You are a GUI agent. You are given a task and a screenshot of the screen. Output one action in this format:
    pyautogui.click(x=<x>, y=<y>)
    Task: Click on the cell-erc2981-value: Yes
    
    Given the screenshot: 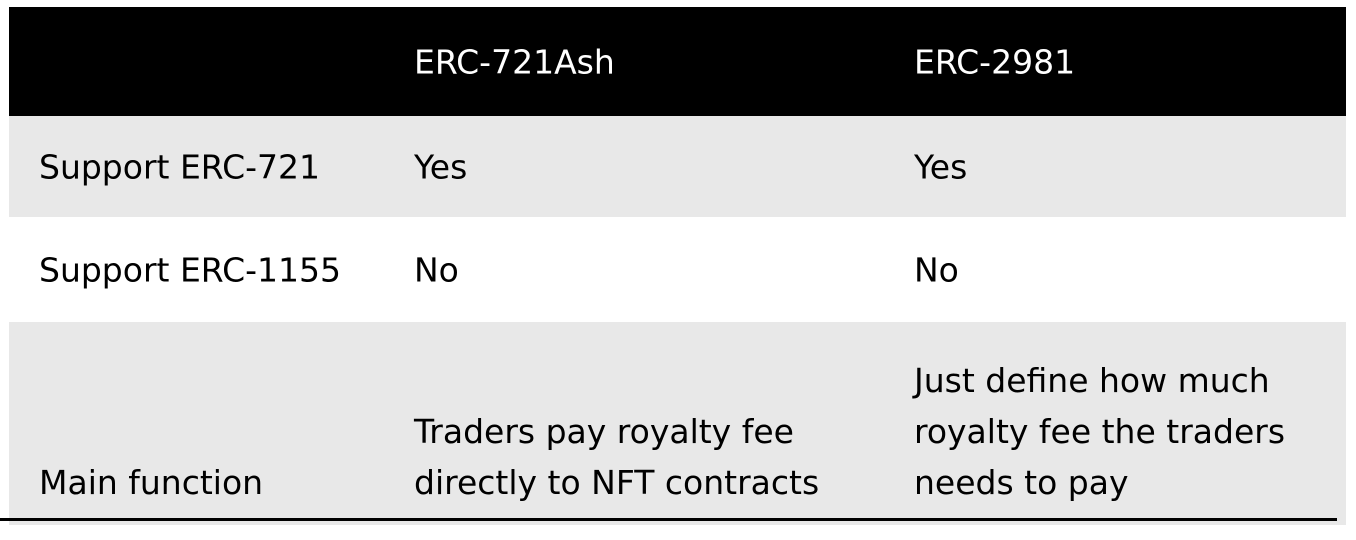 What is the action you would take?
    pyautogui.click(x=941, y=166)
    